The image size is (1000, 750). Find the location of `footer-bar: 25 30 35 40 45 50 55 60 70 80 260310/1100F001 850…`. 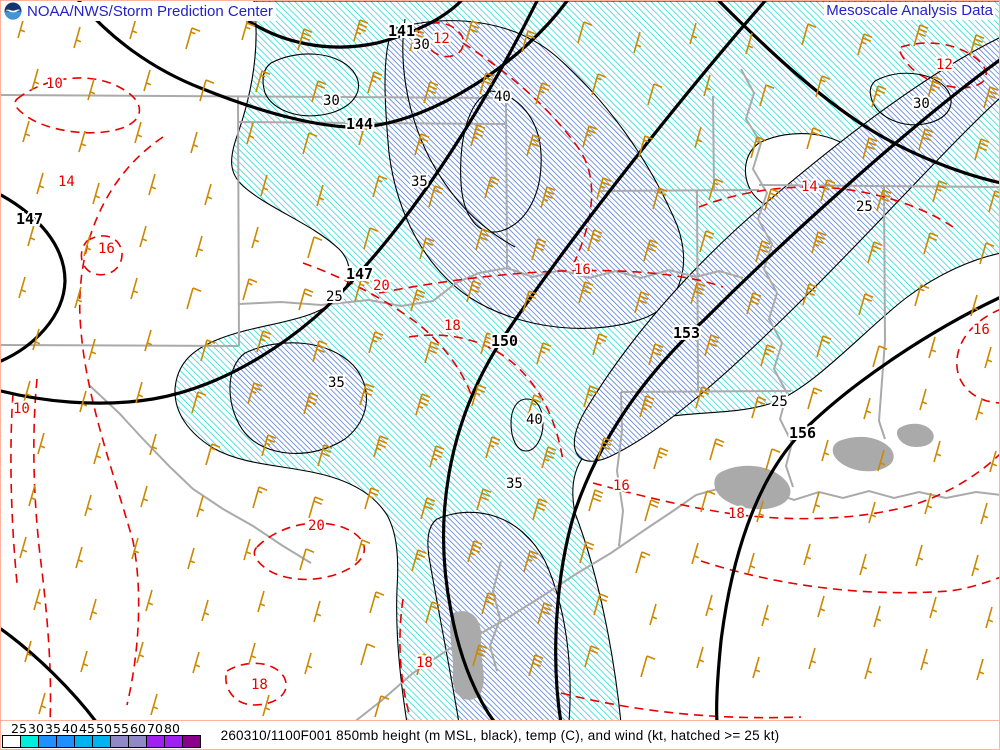

footer-bar: 25 30 35 40 45 50 55 60 70 80 260310/1100F001 850… is located at coordinates (500, 734).